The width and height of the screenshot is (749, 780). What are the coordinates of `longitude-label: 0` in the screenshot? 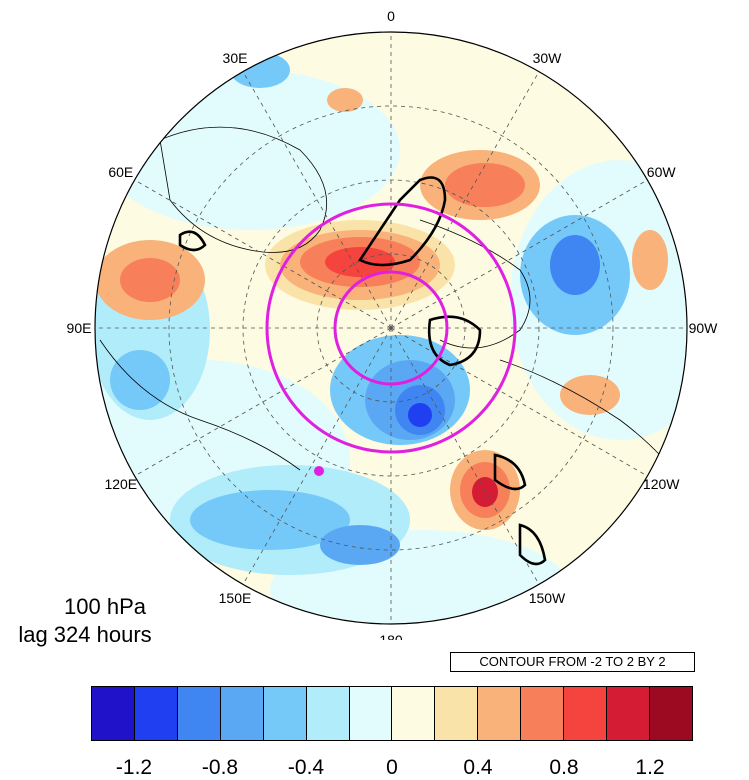 It's located at (391, 16).